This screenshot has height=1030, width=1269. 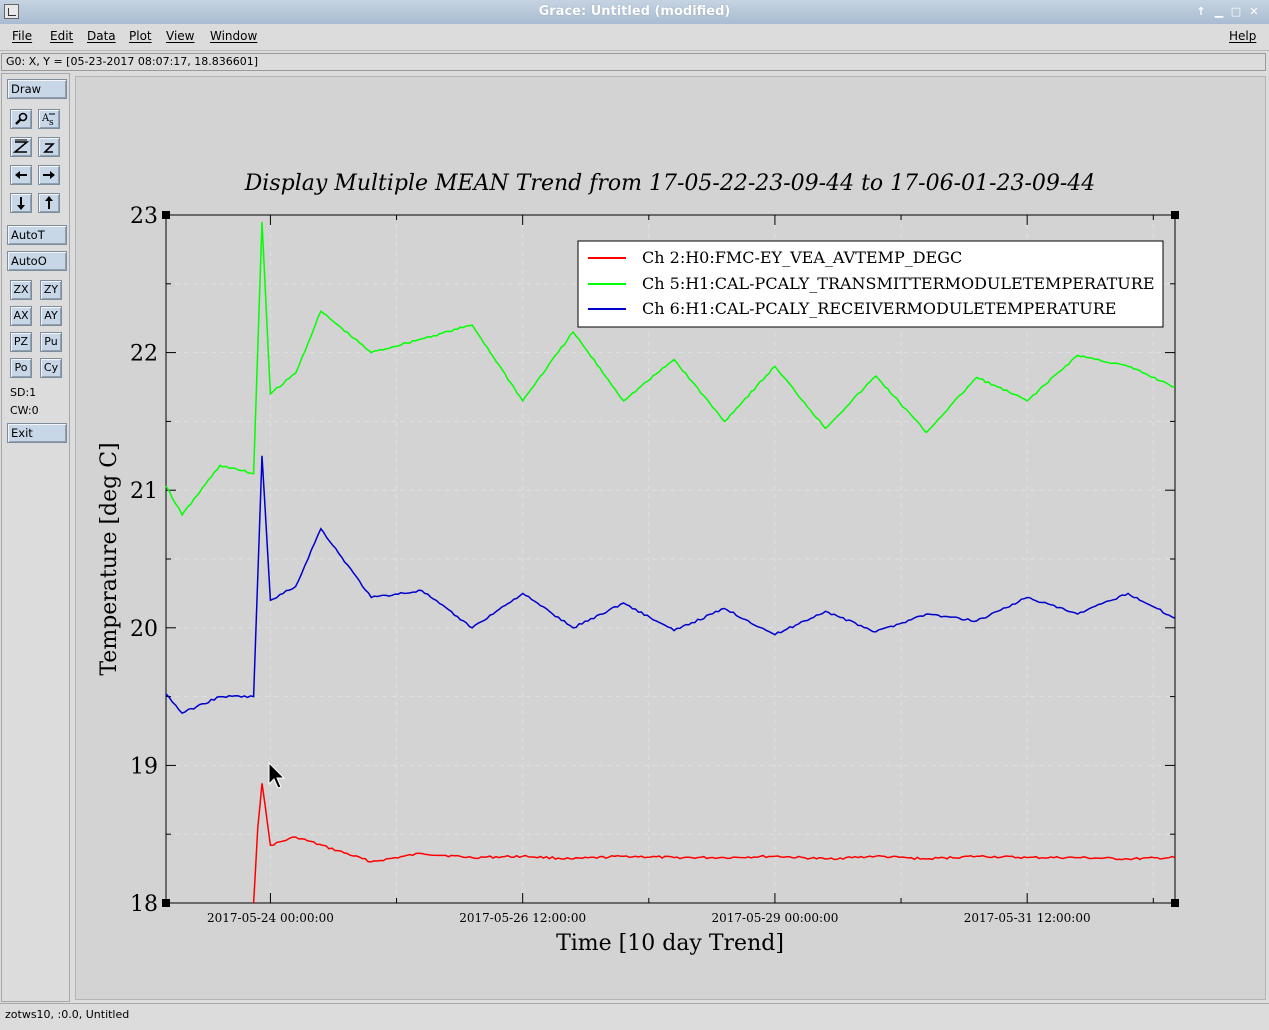 I want to click on x-axis-label: Time [10 day Trend], so click(x=670, y=943).